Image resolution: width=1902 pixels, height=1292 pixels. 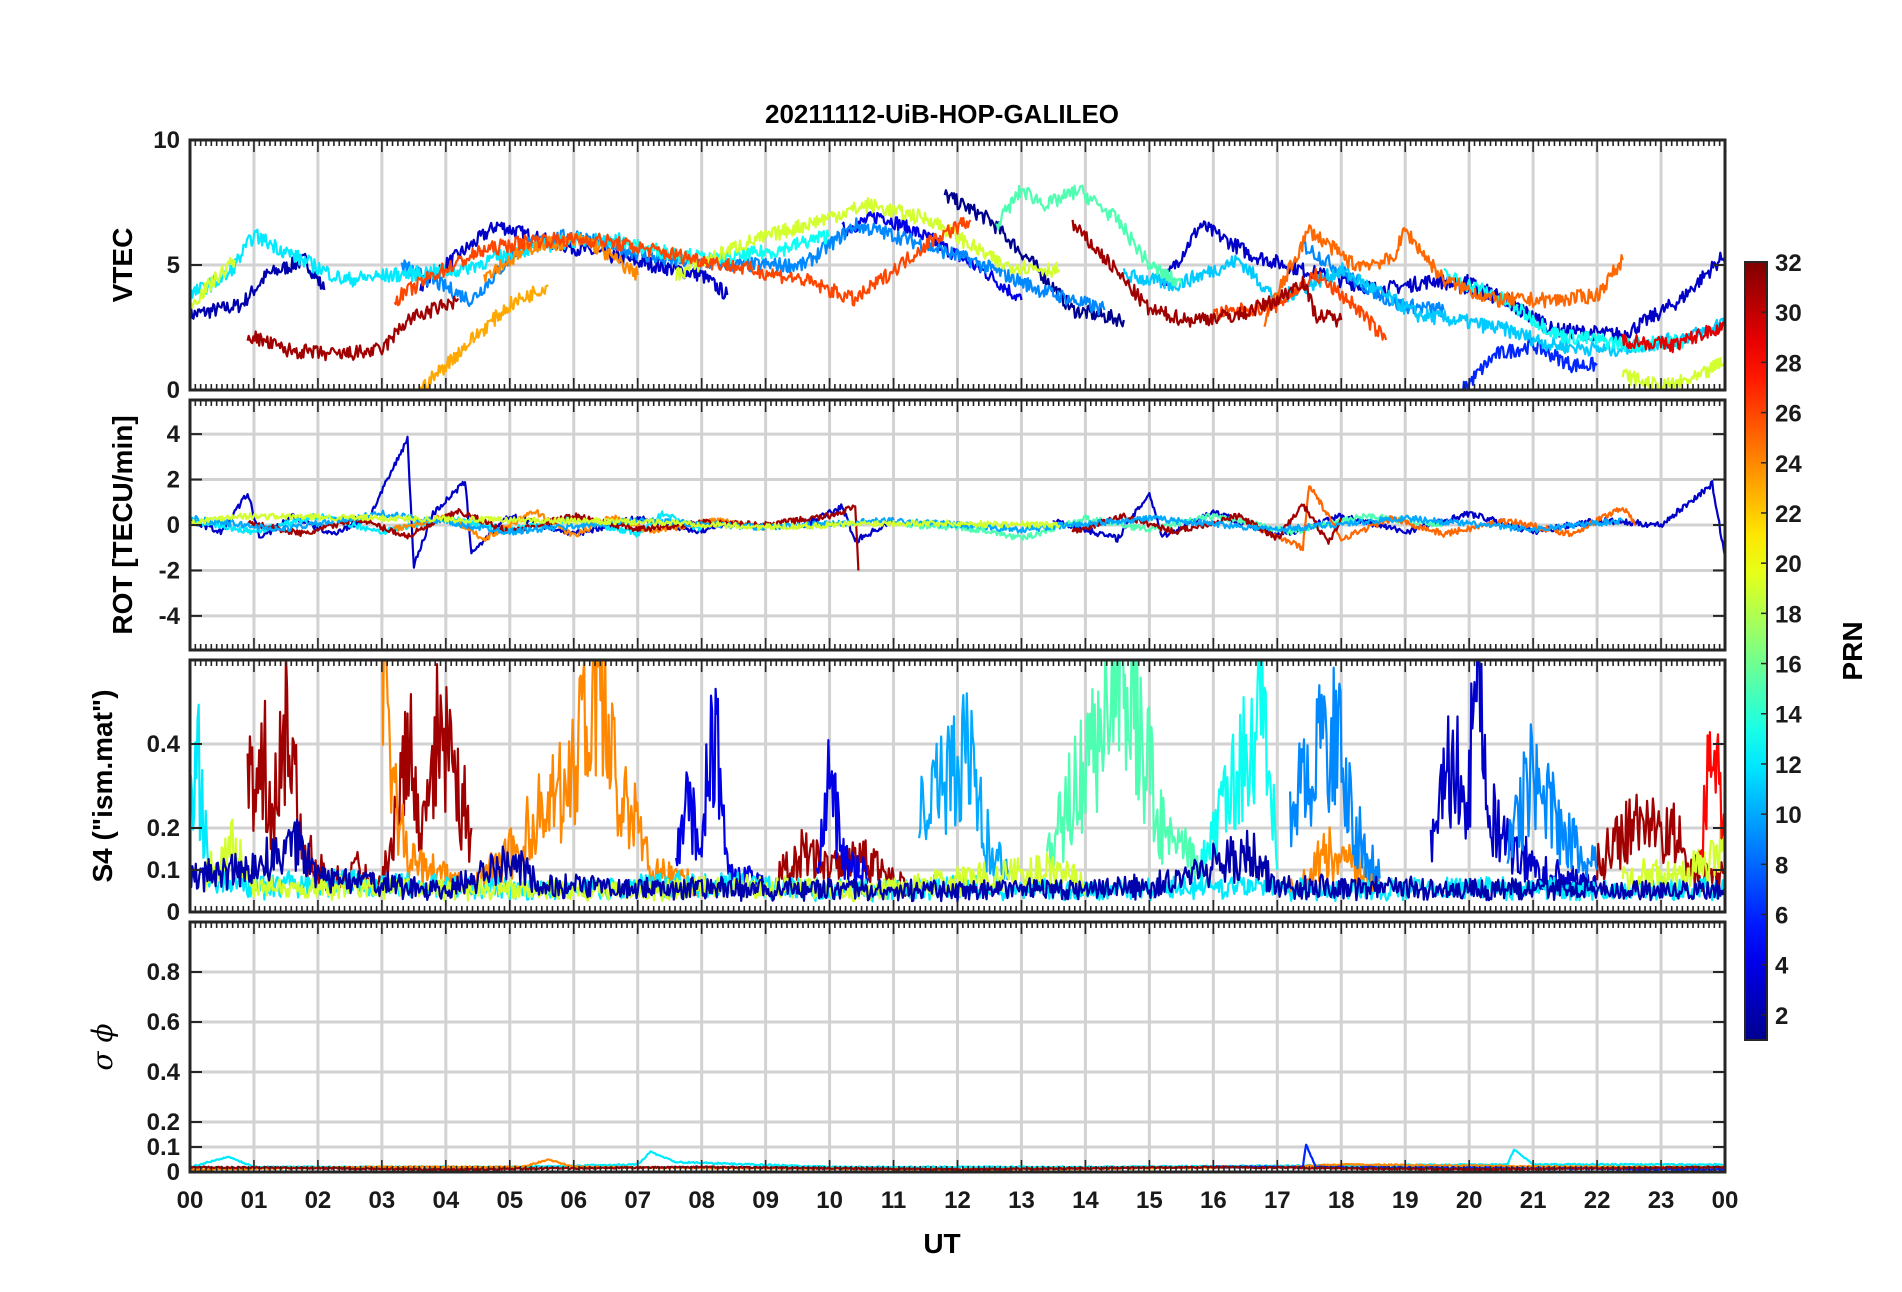 What do you see at coordinates (1788, 765) in the screenshot?
I see `colorbar-tick-label: 12` at bounding box center [1788, 765].